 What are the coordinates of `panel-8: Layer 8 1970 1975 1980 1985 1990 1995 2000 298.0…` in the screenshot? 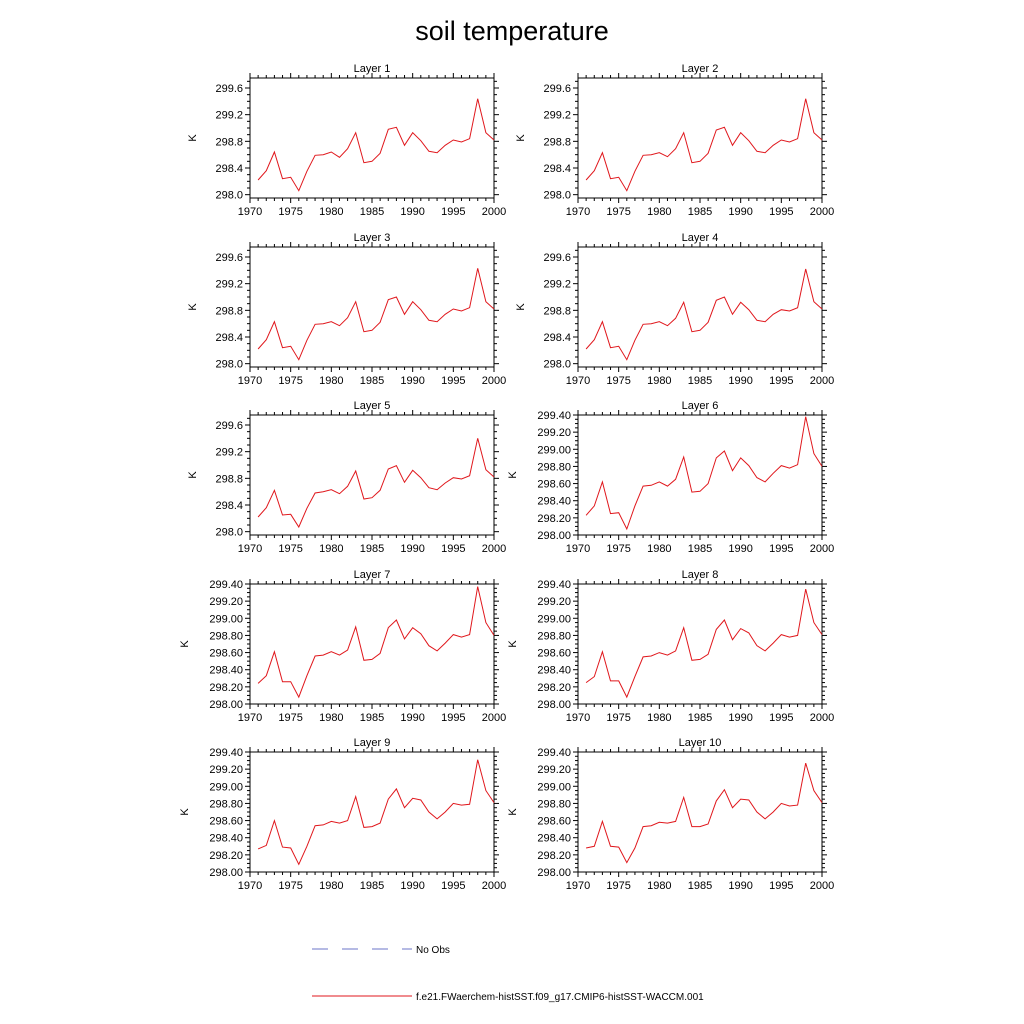 It's located at (670, 646).